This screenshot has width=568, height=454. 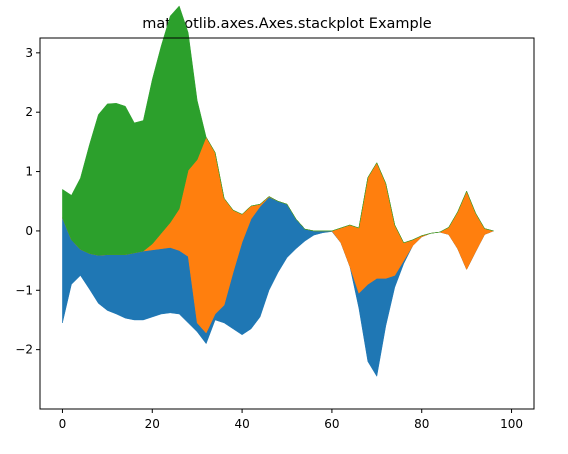 I want to click on y-tick-label: −2, so click(x=24, y=350).